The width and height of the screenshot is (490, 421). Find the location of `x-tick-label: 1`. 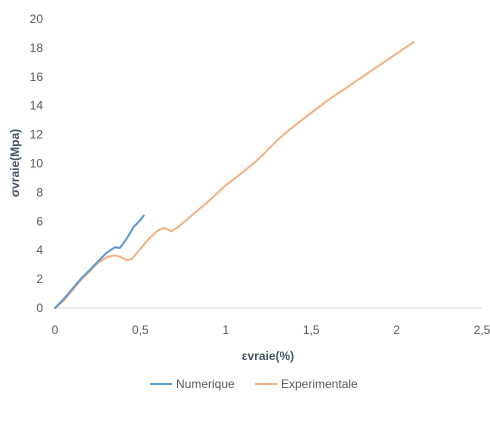

x-tick-label: 1 is located at coordinates (225, 330).